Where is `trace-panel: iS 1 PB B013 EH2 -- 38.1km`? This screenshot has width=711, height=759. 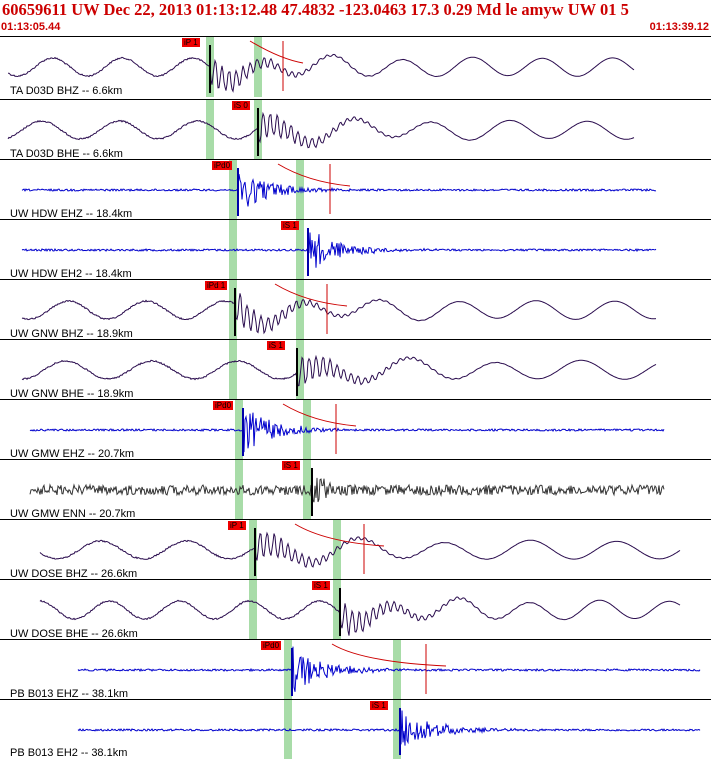
trace-panel: iS 1 PB B013 EH2 -- 38.1km is located at coordinates (355, 729).